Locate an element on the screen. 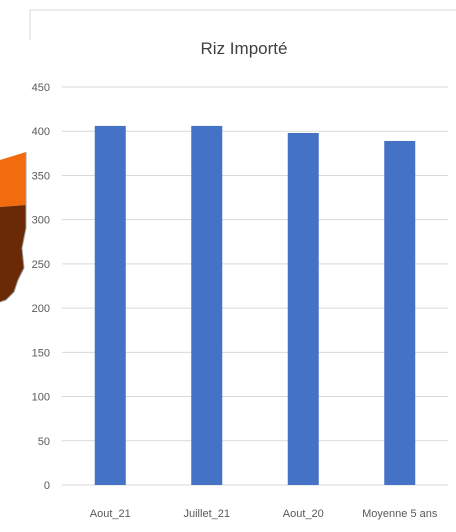 The width and height of the screenshot is (456, 532). x-axis-tick-labels: Aout_21 Juillet_21 Aout_20 Moyenne 5 ans is located at coordinates (264, 514).